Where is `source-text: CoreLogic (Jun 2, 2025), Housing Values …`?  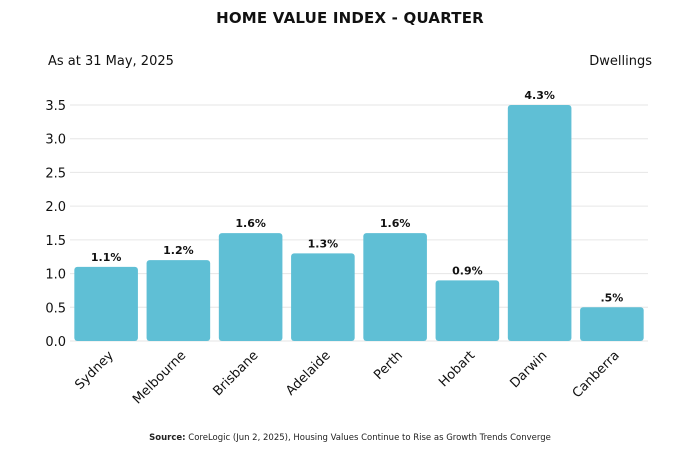 source-text: CoreLogic (Jun 2, 2025), Housing Values … is located at coordinates (368, 438).